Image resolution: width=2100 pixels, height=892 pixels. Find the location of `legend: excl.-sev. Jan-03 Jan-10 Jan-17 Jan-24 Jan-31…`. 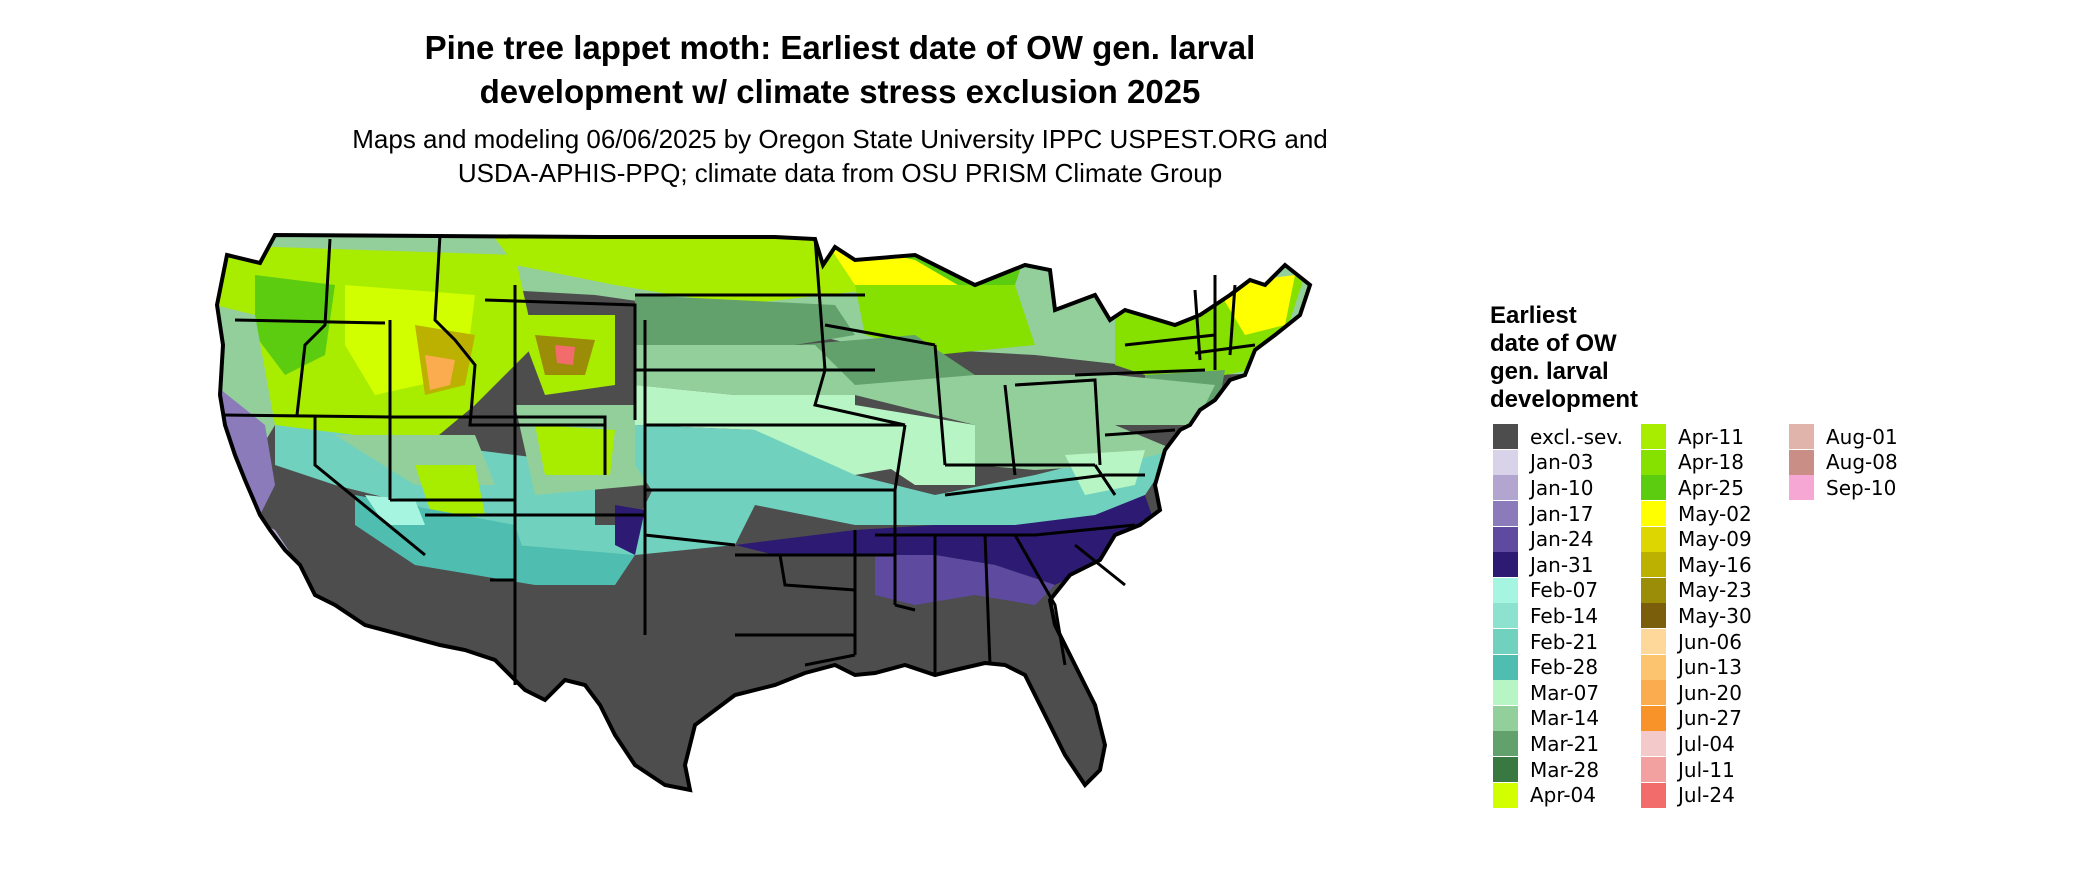

legend: excl.-sev. Jan-03 Jan-10 Jan-17 Jan-24 Jan-31… is located at coordinates (1713, 619).